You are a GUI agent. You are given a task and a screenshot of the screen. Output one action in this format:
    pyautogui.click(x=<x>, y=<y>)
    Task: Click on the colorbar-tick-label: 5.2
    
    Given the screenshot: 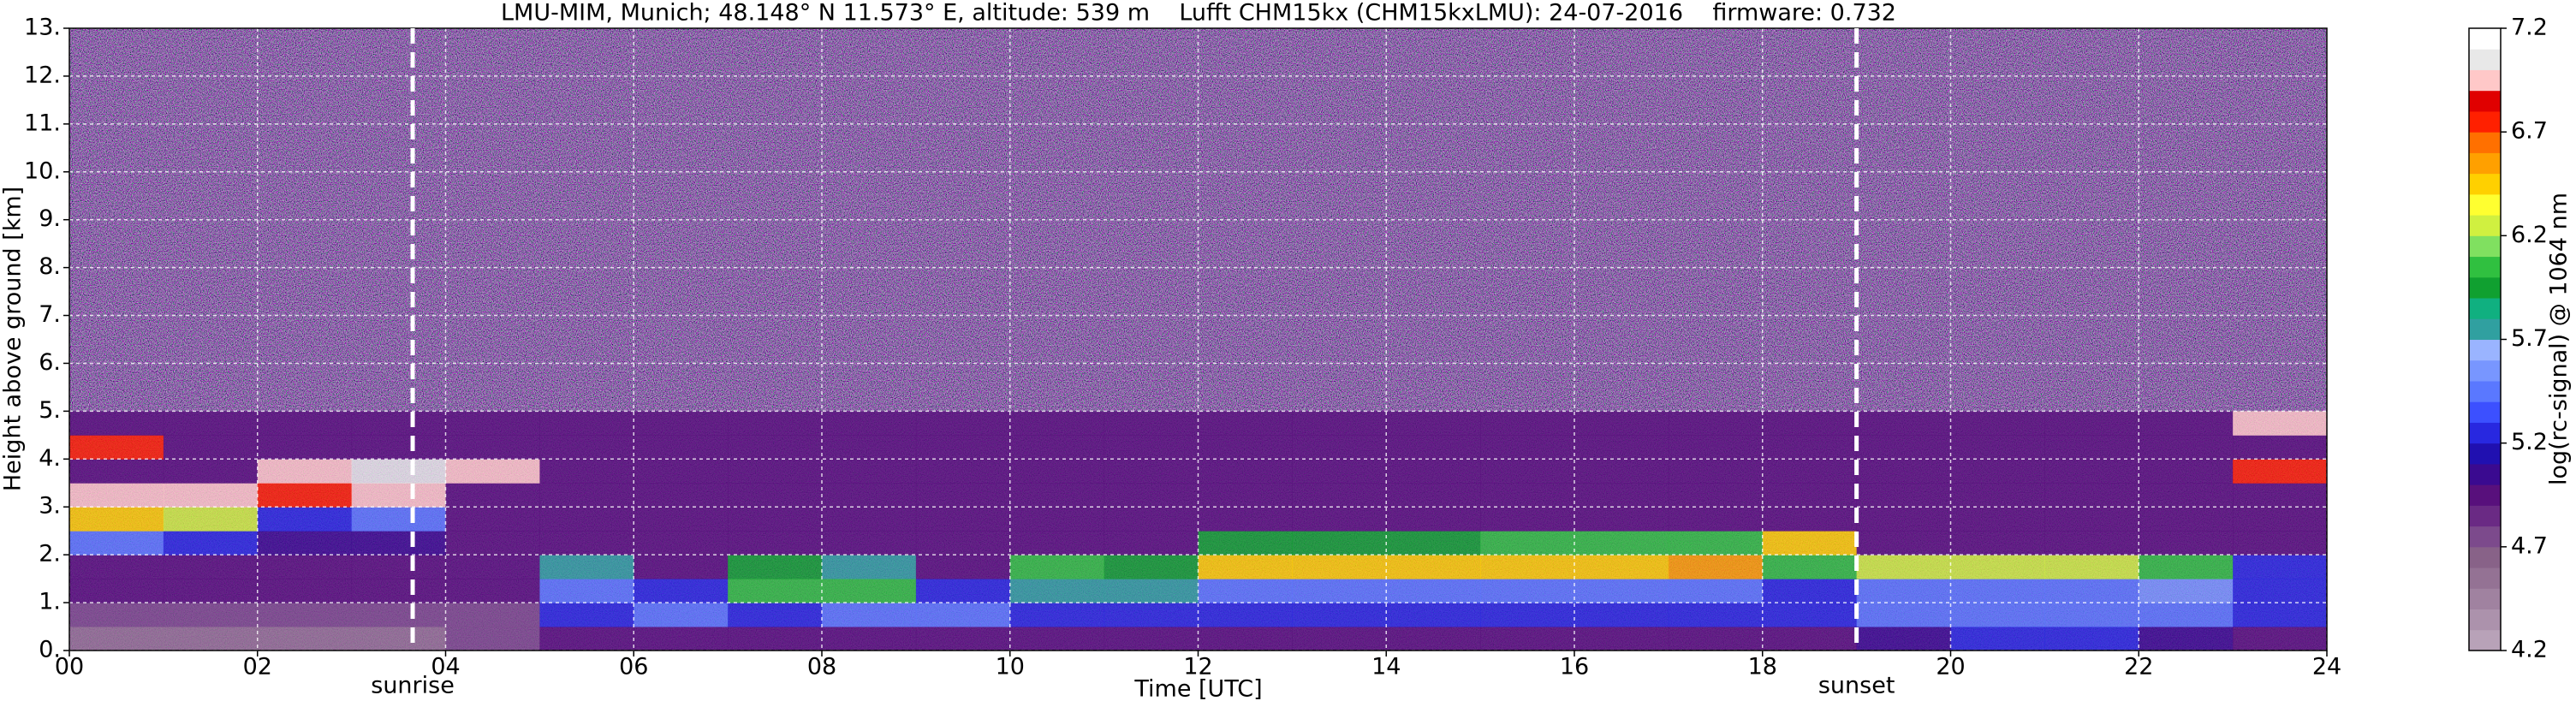 What is the action you would take?
    pyautogui.click(x=2530, y=442)
    